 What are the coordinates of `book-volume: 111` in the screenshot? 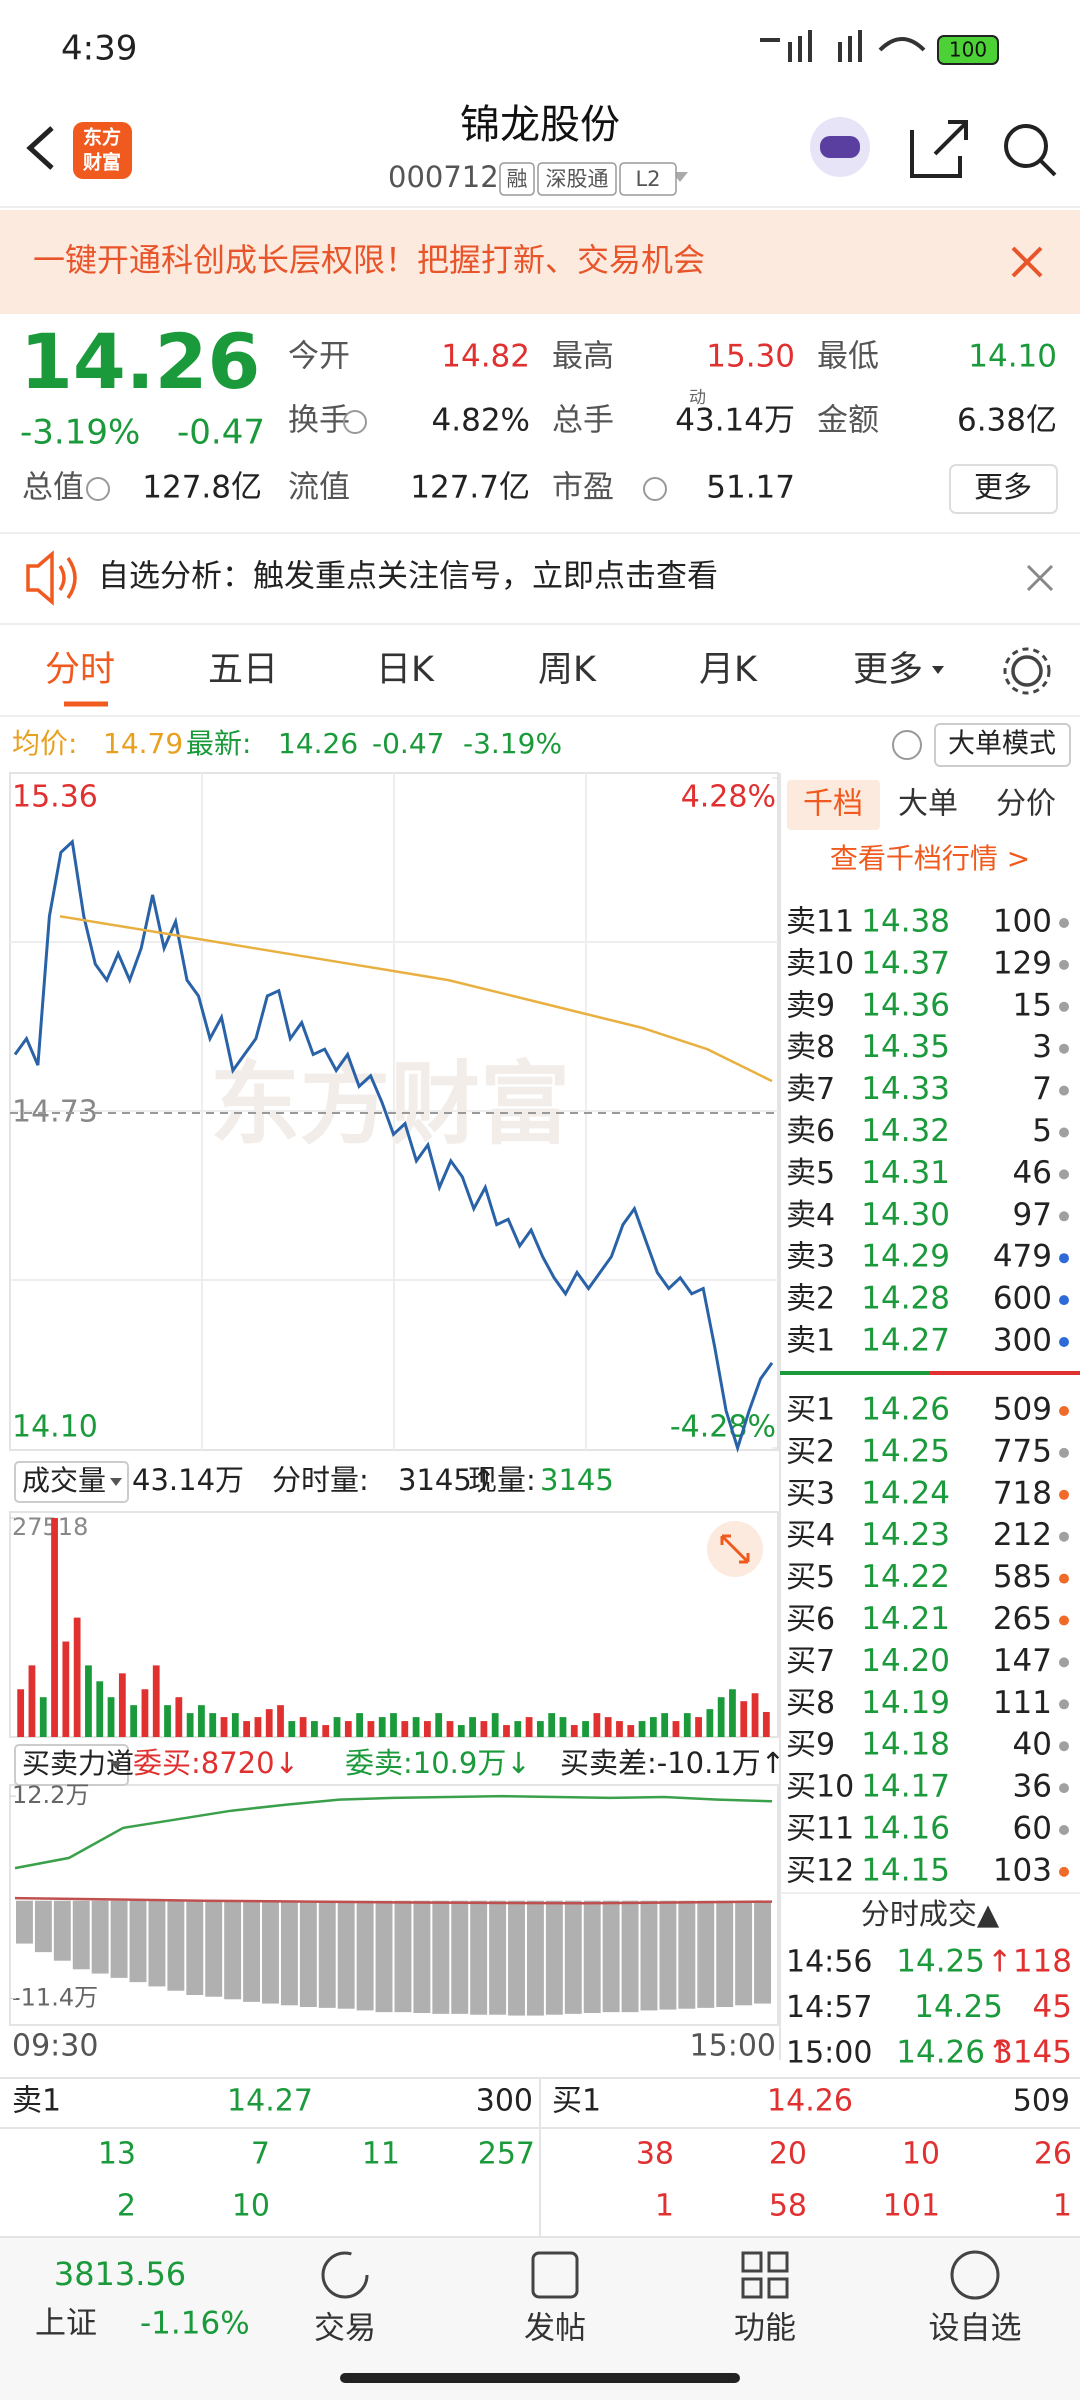 It's located at (1022, 1703).